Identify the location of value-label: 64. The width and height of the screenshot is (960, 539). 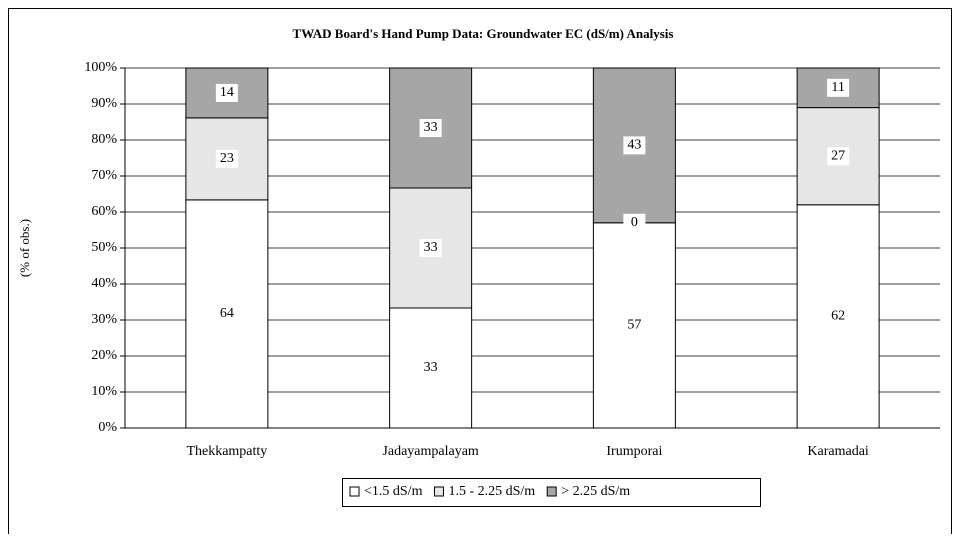
(227, 313).